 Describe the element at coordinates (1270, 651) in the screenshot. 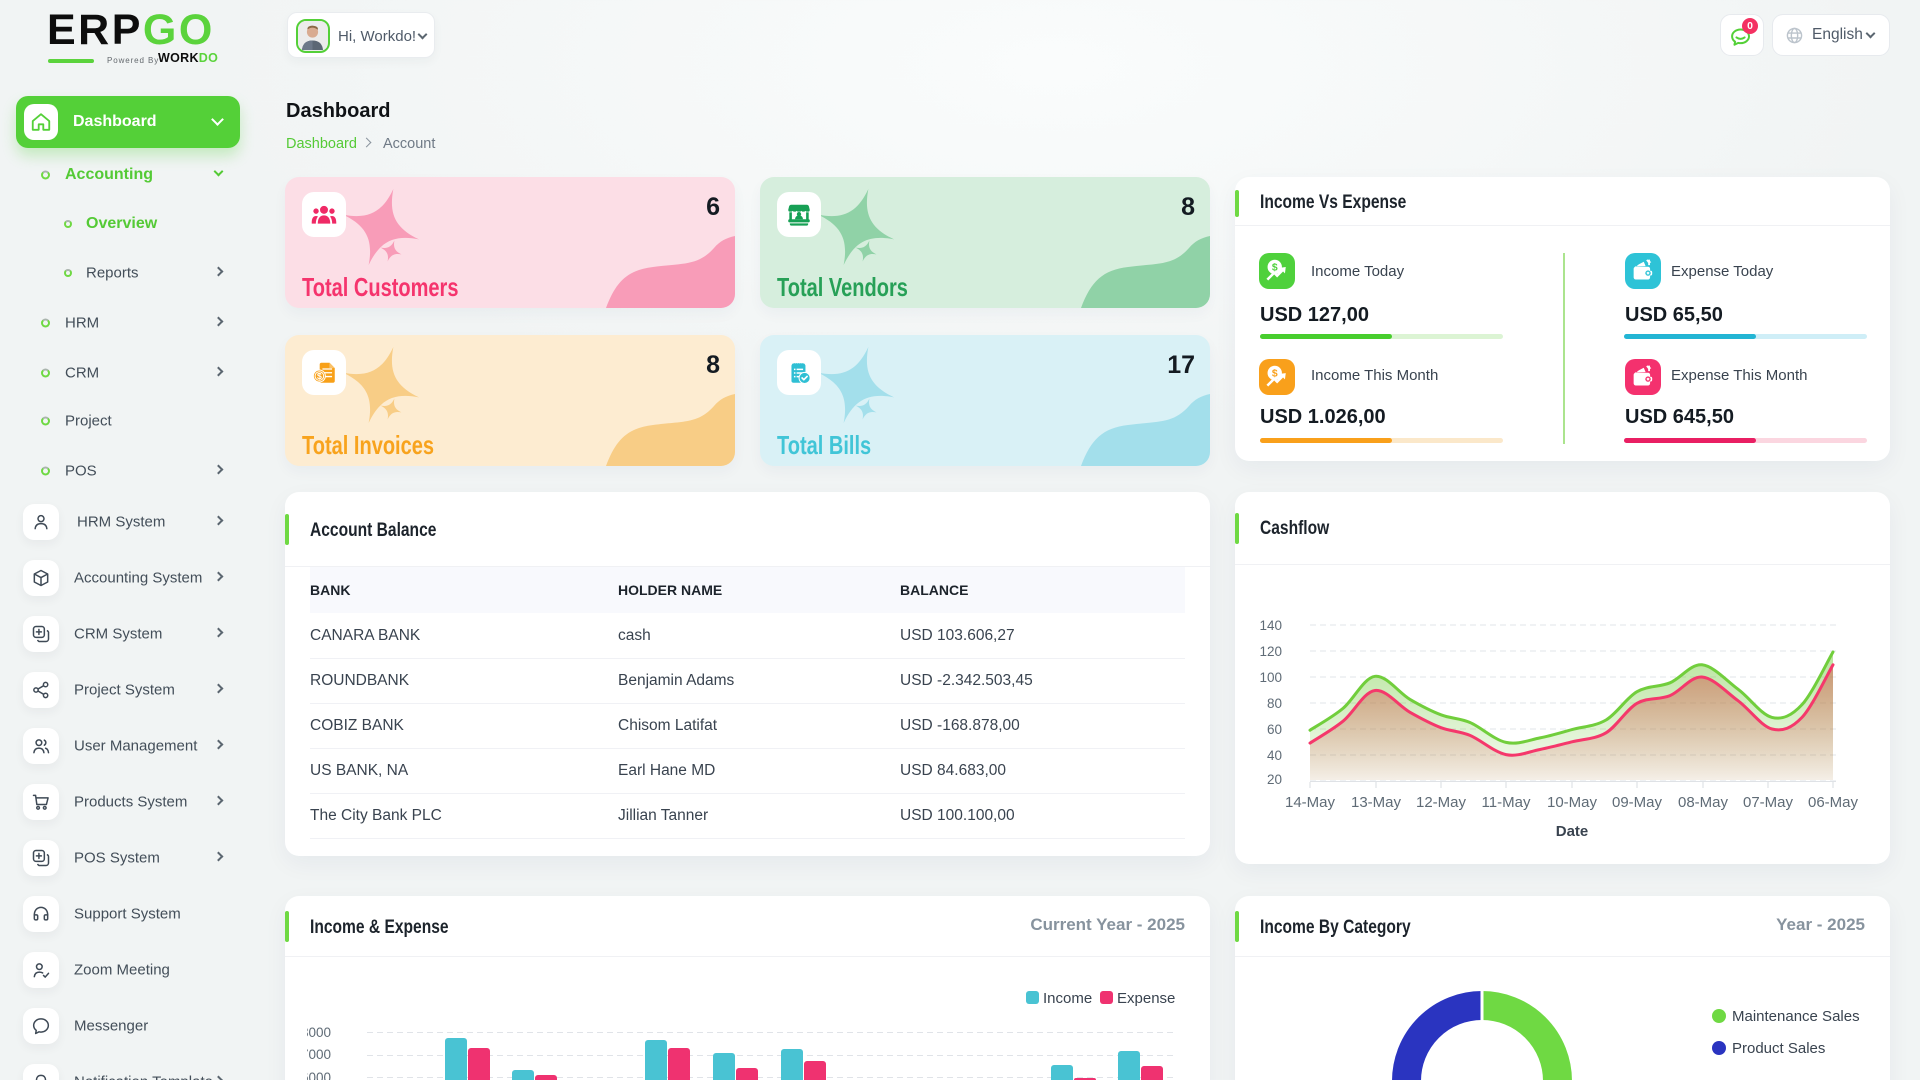

I see `svg-text: 120` at that location.